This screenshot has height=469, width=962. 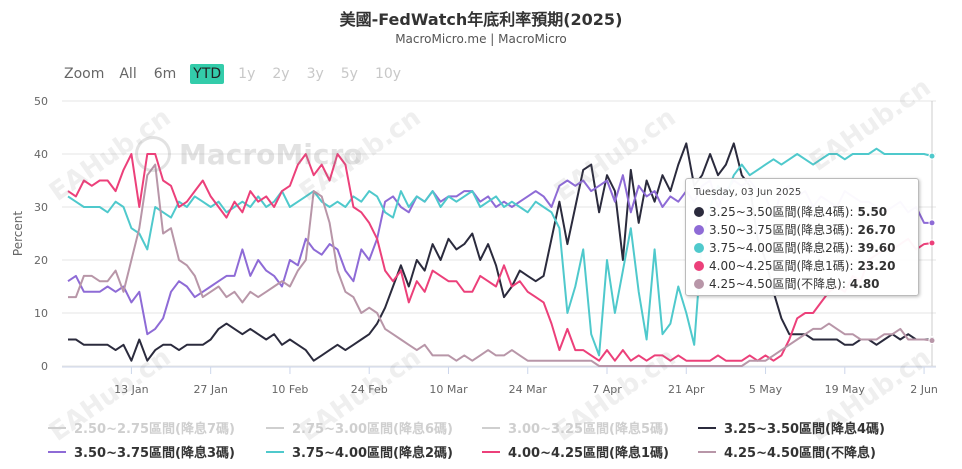 I want to click on legend-label: 4.25~4.50區間(不降息), so click(x=800, y=453).